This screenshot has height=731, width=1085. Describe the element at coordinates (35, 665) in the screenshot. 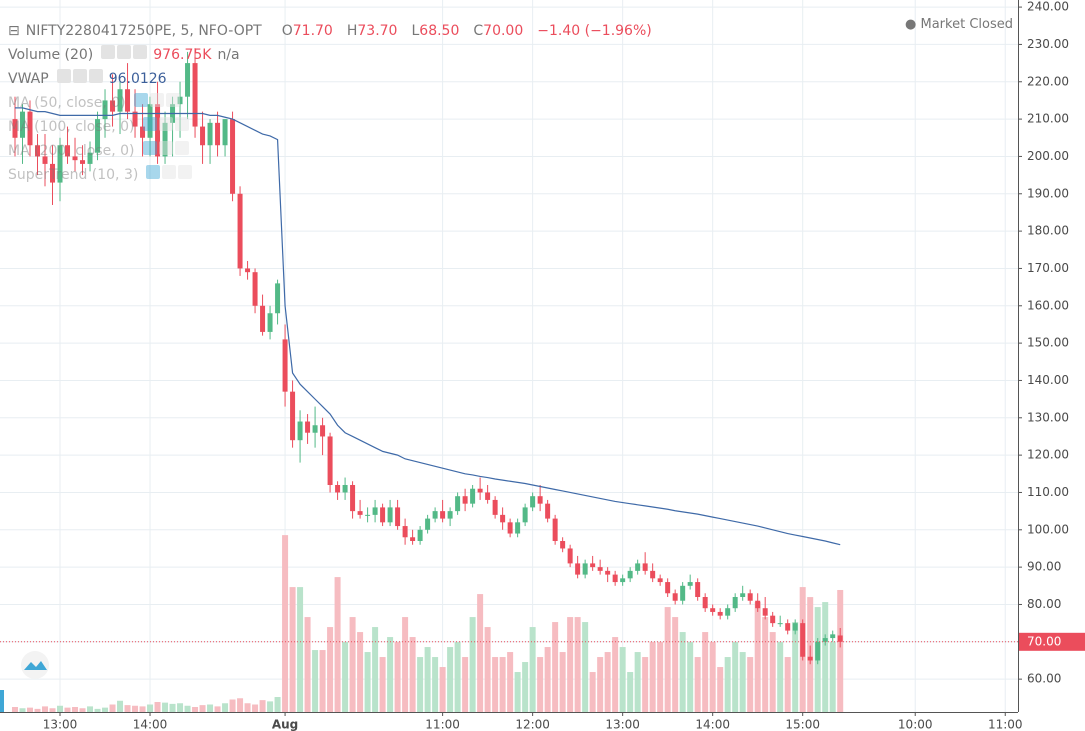

I see `logo-mark` at that location.